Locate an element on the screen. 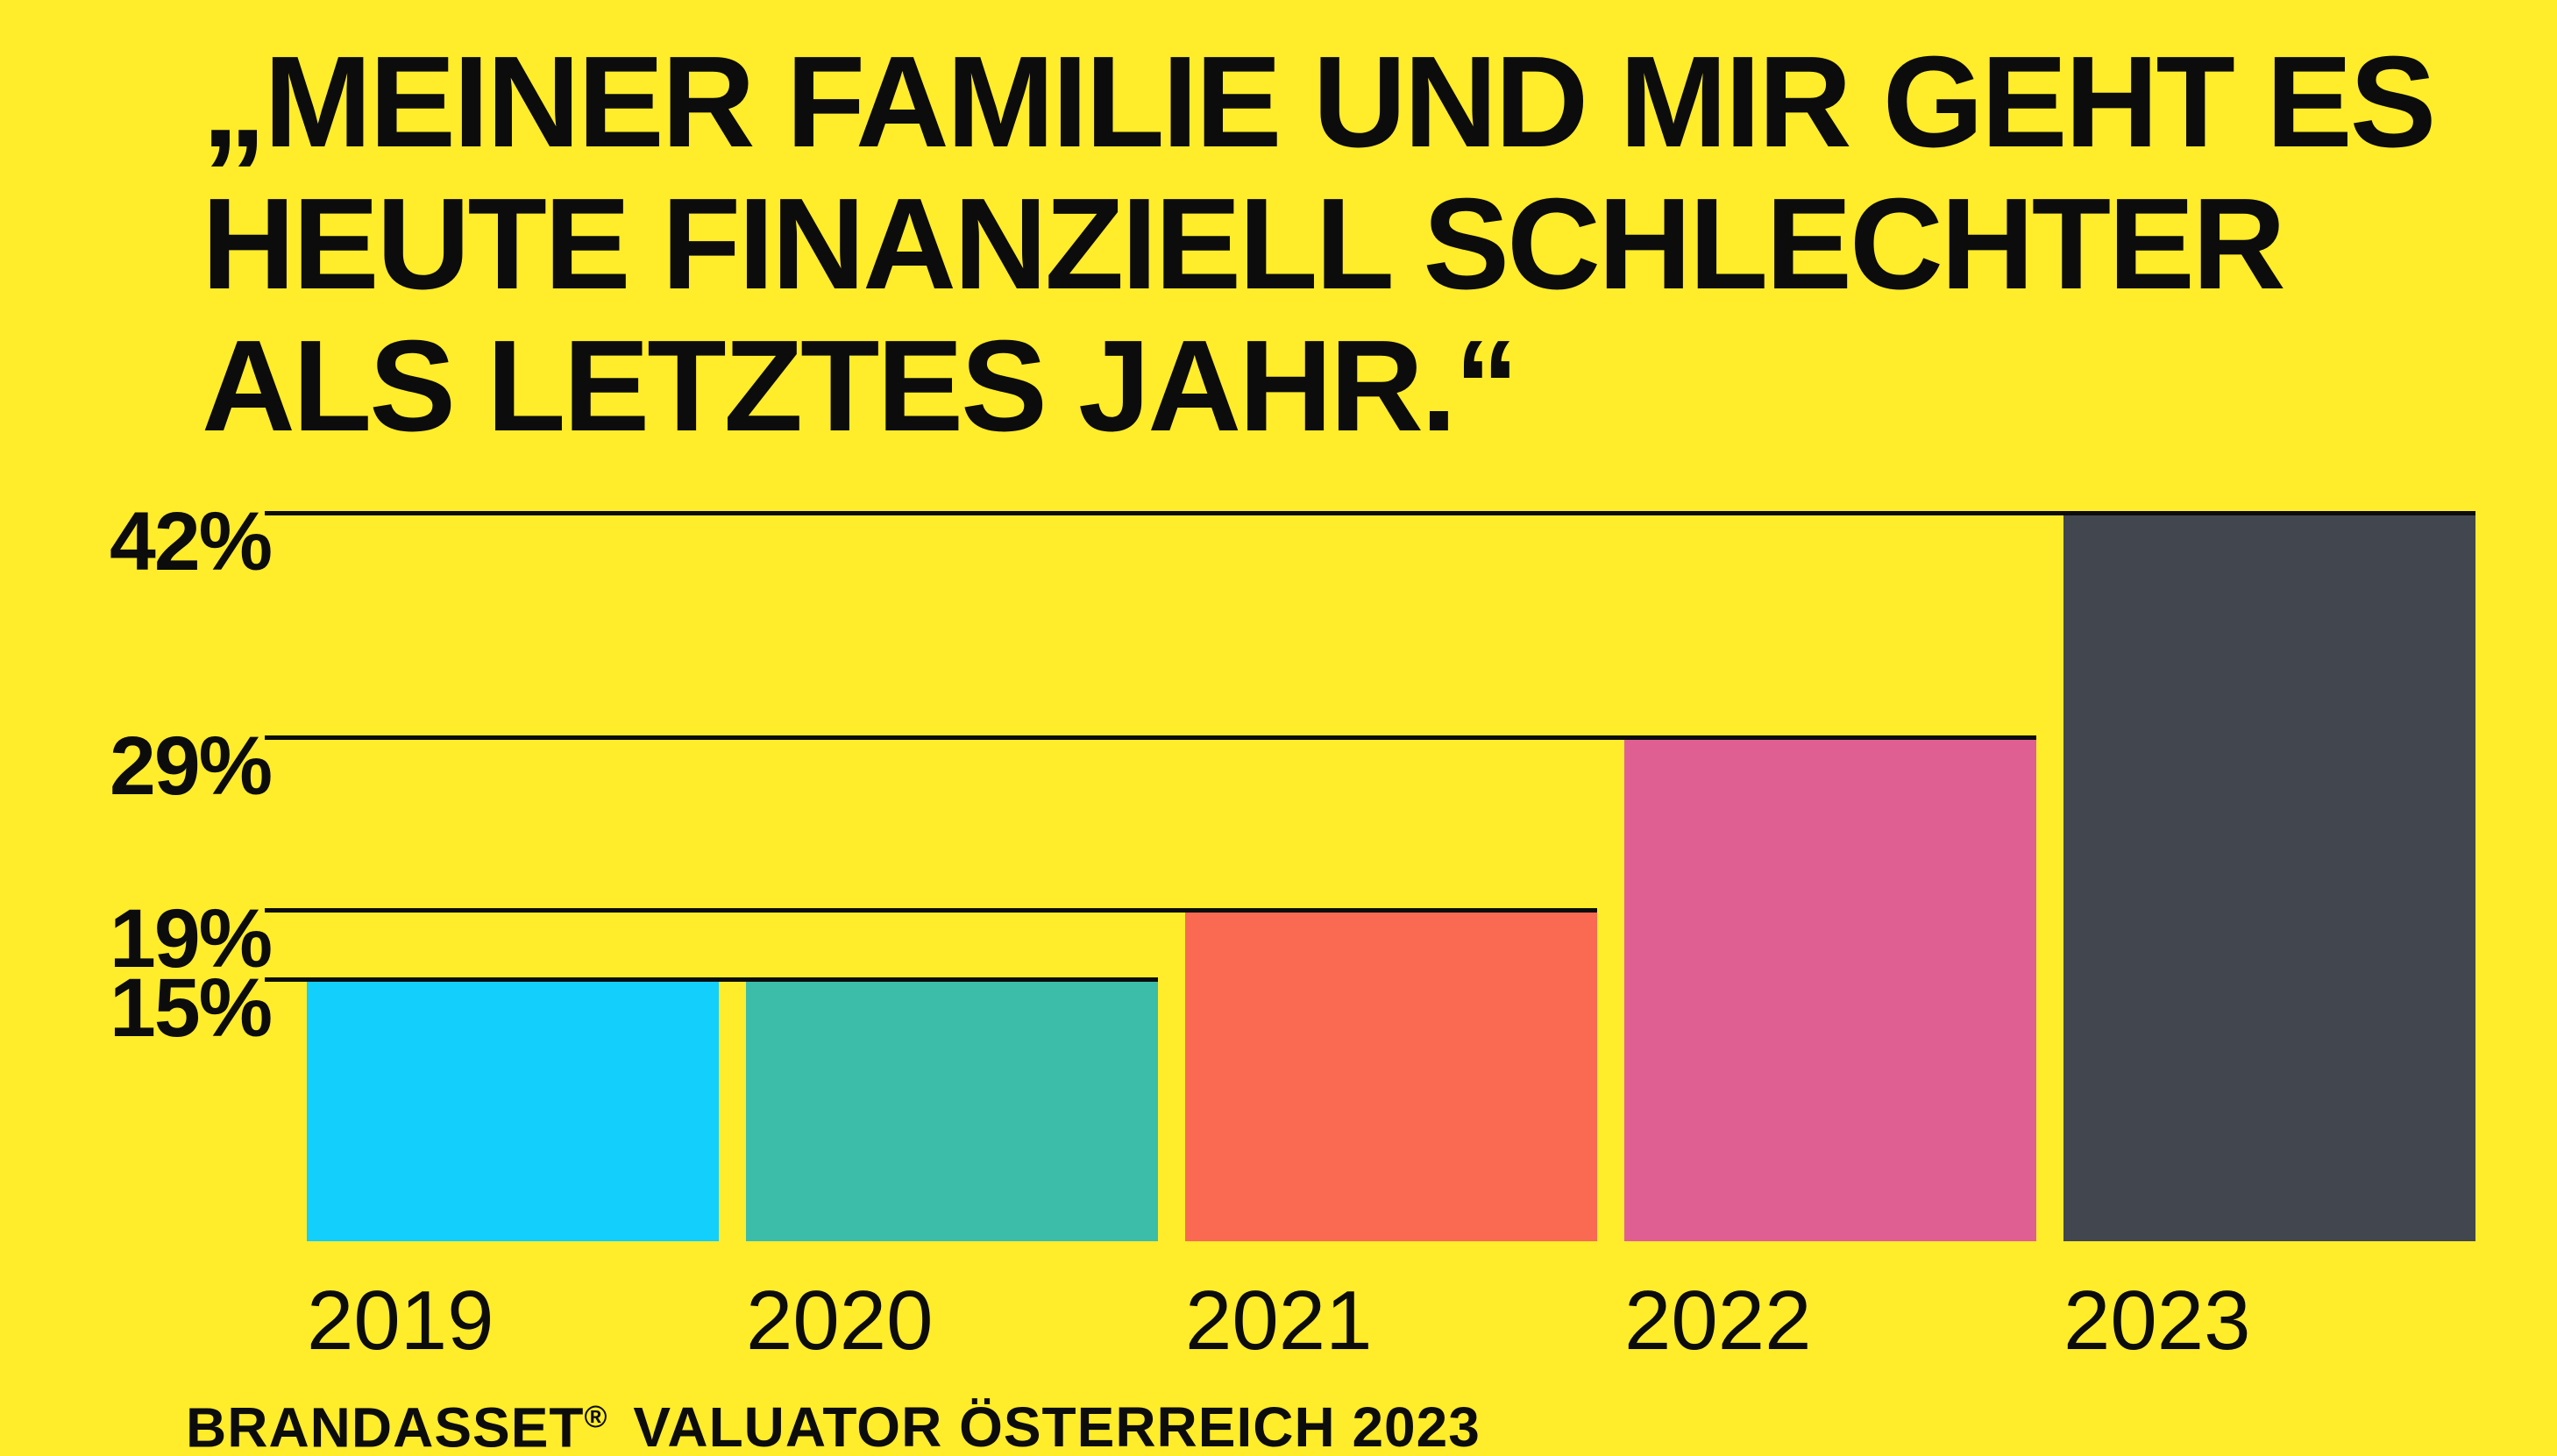 The image size is (2557, 1456). y-axis-label-29: 29% is located at coordinates (192, 766).